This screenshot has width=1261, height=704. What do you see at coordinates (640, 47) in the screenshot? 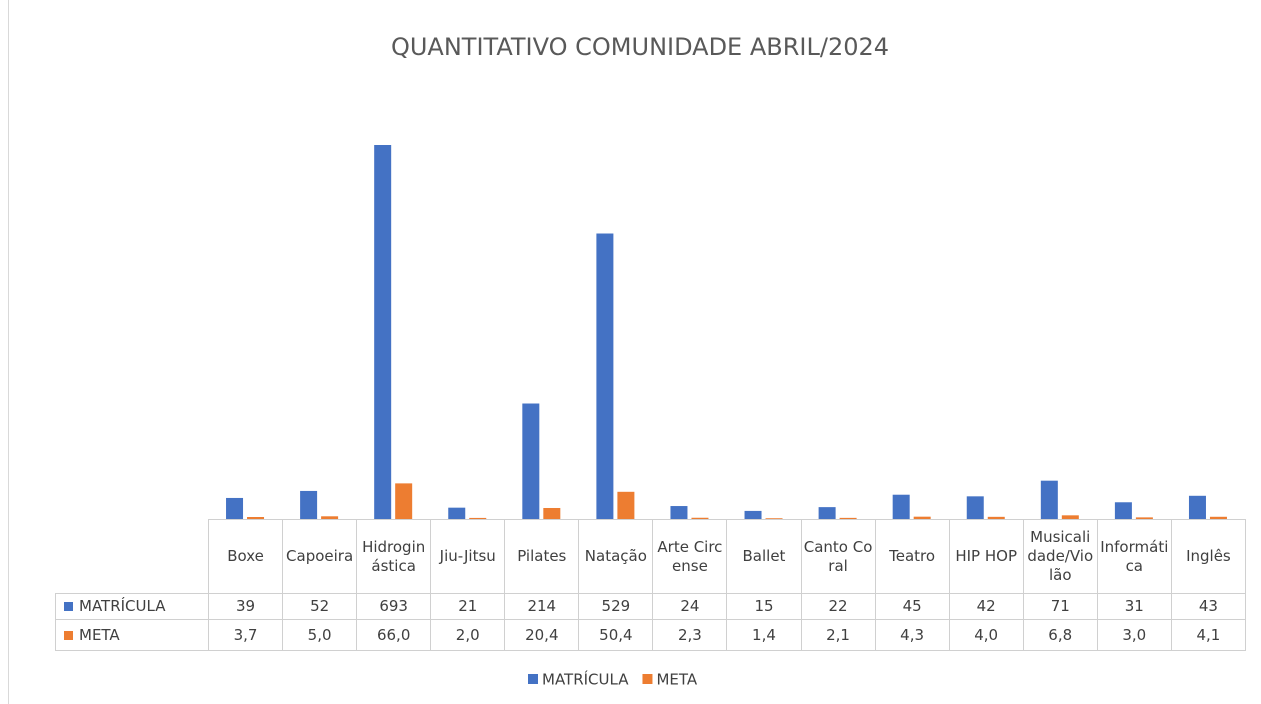
I see `chart-title: QUANTITATIVO COMUNIDADE ABRIL/2024` at bounding box center [640, 47].